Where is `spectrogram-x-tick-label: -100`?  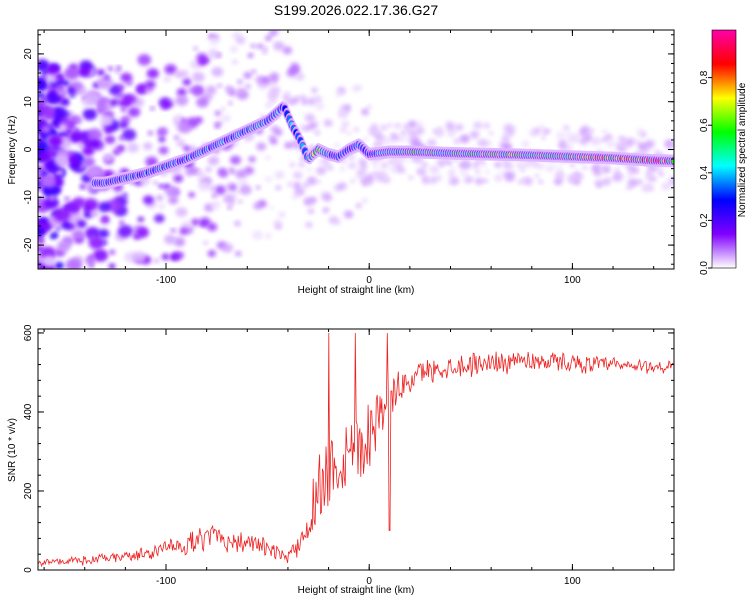
spectrogram-x-tick-label: -100 is located at coordinates (166, 280).